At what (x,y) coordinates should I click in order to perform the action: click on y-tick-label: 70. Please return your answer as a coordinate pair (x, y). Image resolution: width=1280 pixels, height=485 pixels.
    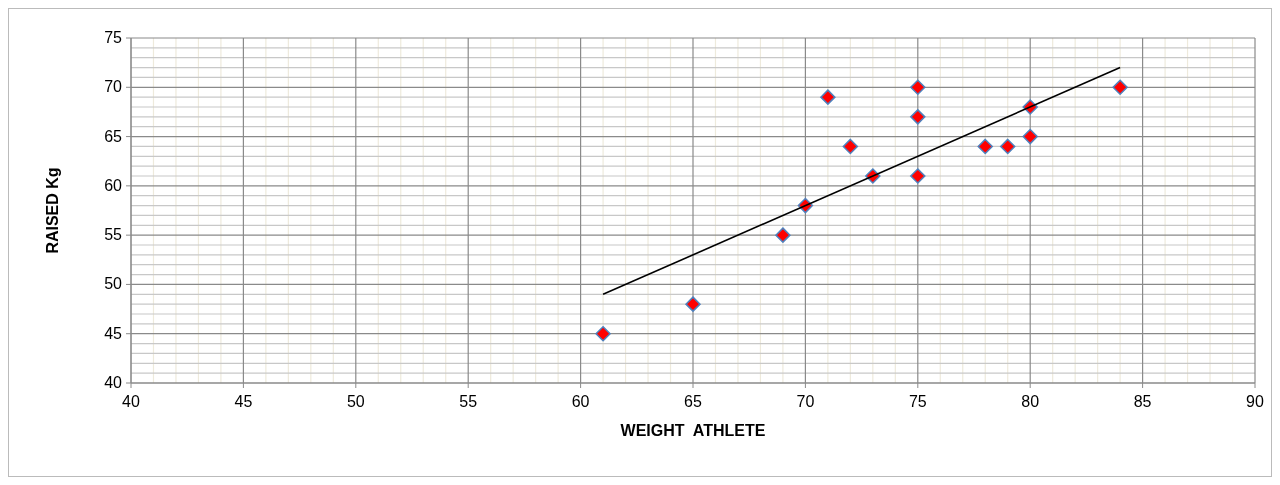
    Looking at the image, I should click on (113, 87).